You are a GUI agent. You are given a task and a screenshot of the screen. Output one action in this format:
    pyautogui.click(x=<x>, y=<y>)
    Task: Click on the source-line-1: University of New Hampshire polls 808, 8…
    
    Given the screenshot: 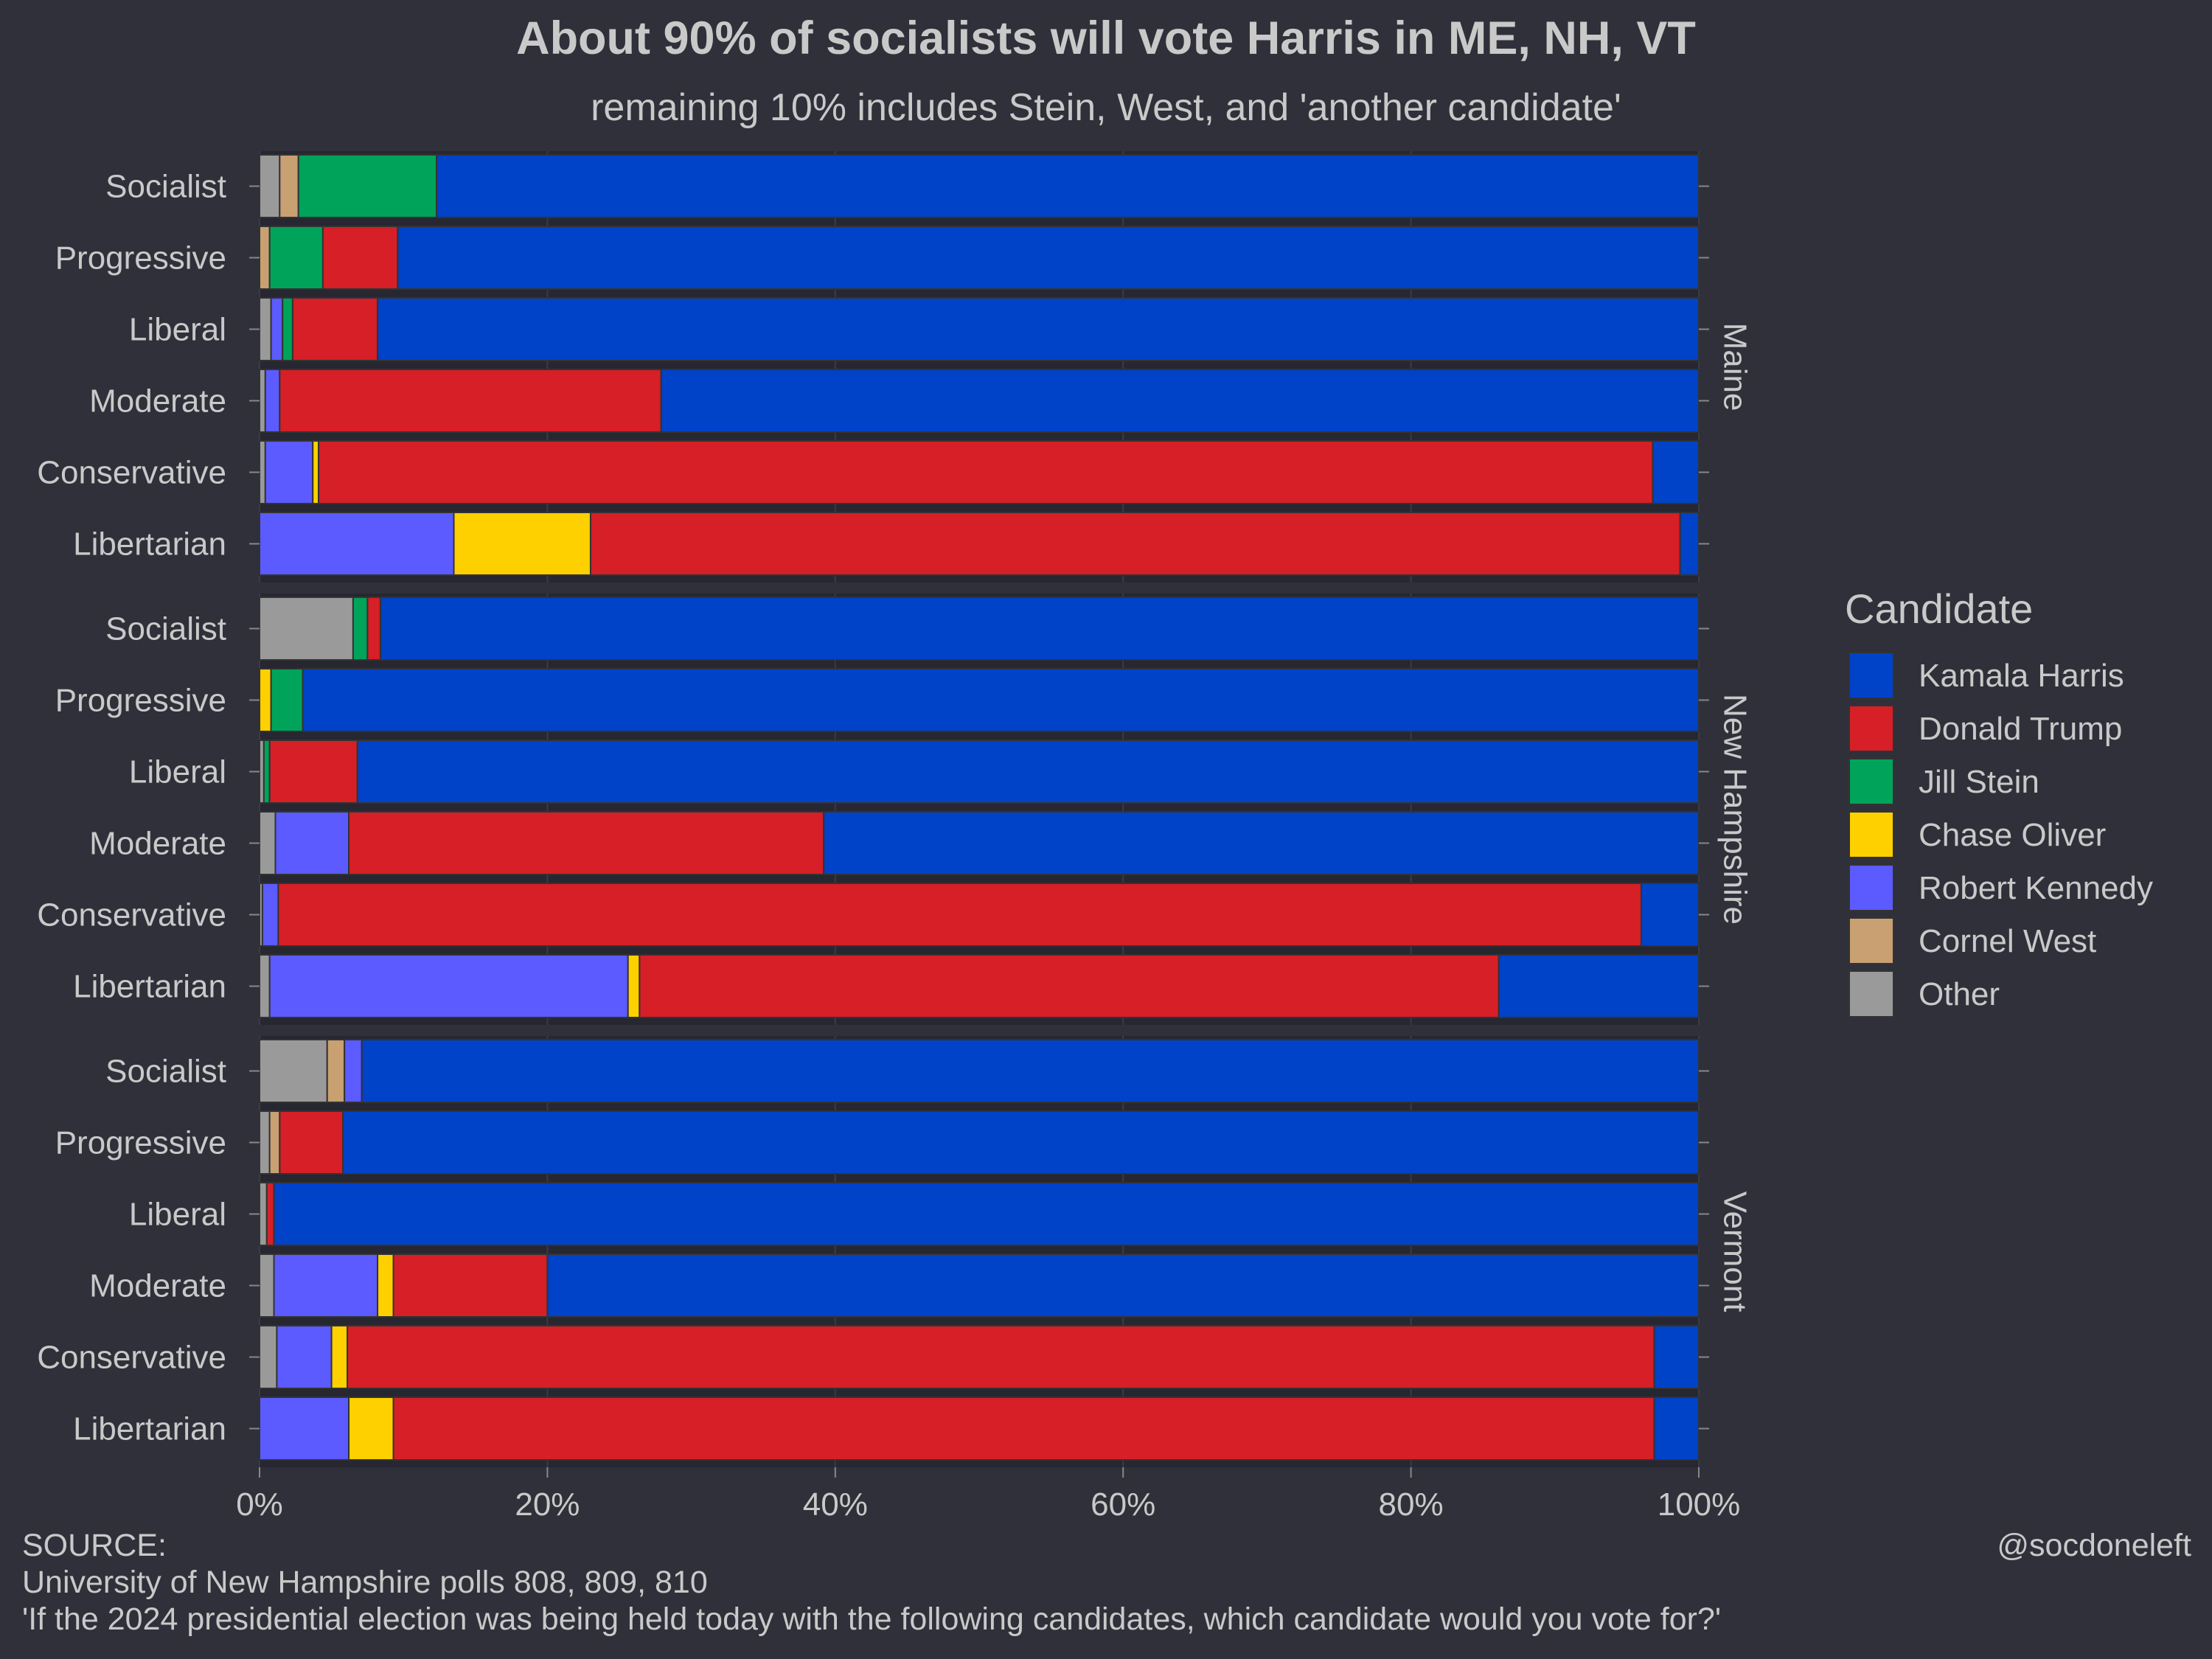 What is the action you would take?
    pyautogui.click(x=365, y=1582)
    